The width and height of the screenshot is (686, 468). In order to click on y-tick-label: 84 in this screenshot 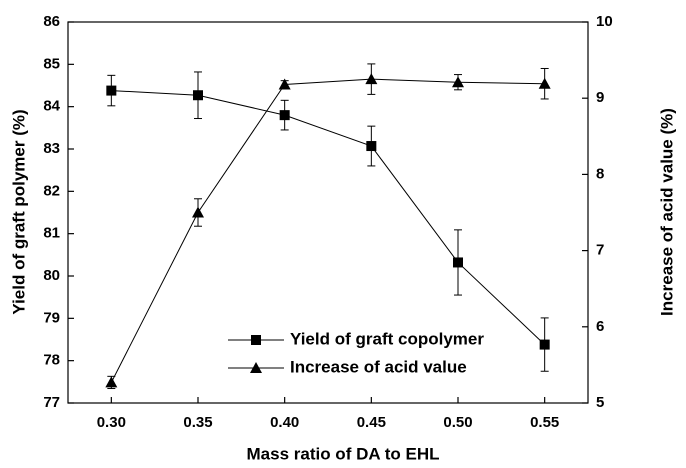, I will do `click(51, 106)`.